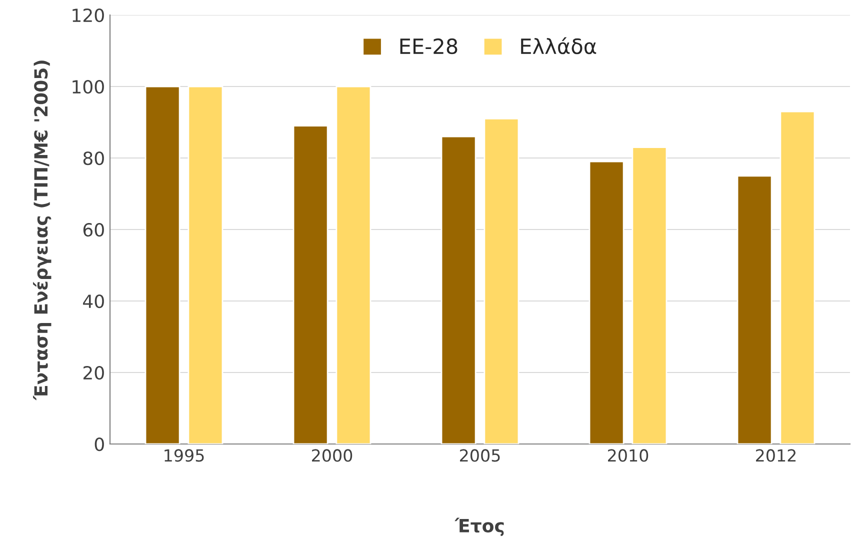 Image resolution: width=856 pixels, height=551 pixels. Describe the element at coordinates (558, 45) in the screenshot. I see `legend-label: Ελλάδα` at that location.